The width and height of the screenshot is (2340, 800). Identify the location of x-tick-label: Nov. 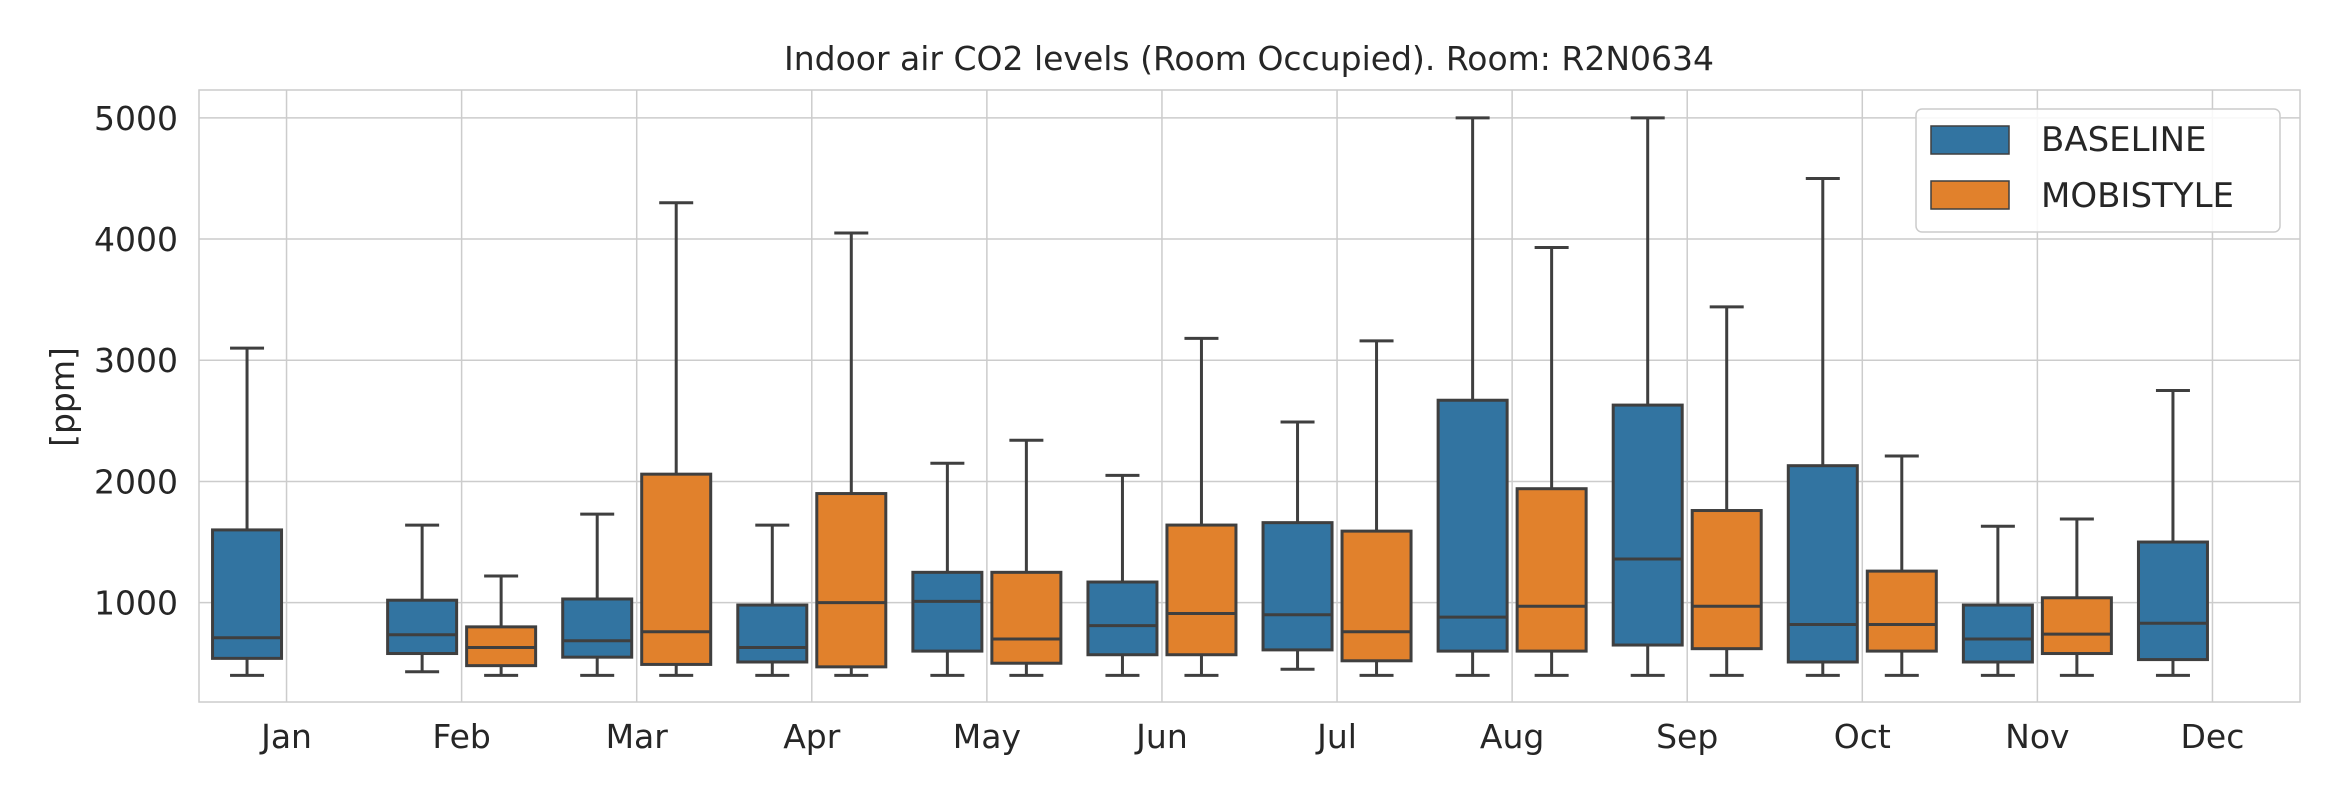
(2037, 736).